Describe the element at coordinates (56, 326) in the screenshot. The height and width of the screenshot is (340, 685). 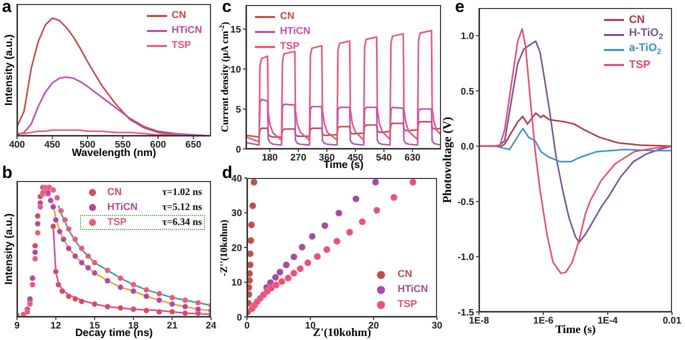
I see `x-tick-label: 12` at that location.